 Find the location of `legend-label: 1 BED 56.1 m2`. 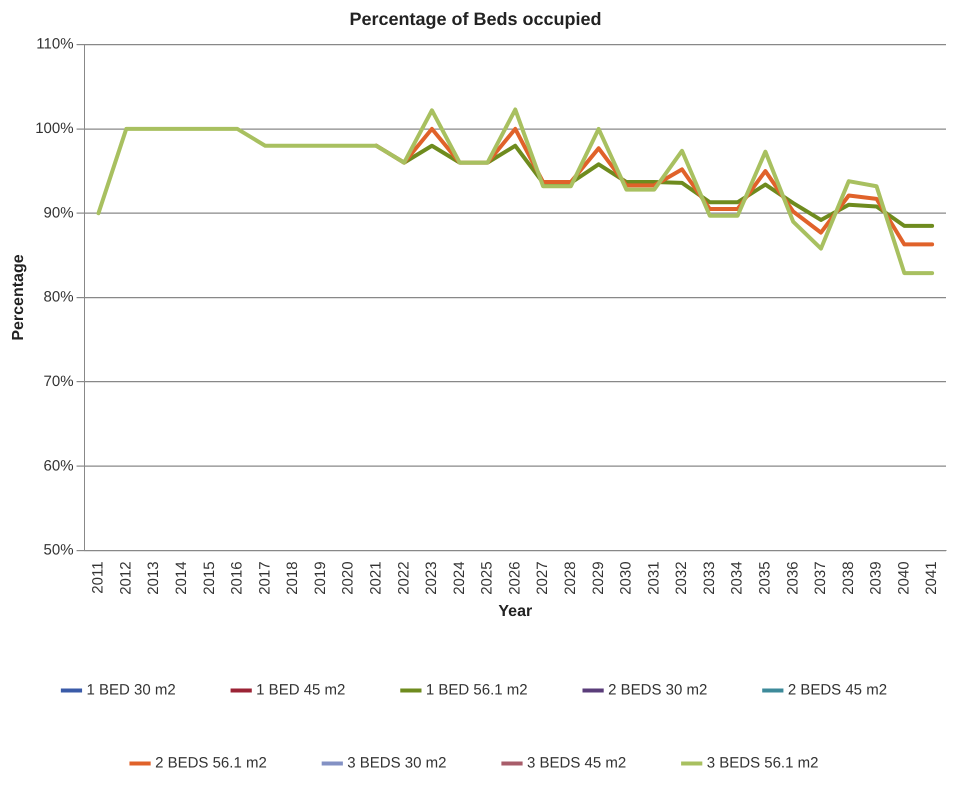

legend-label: 1 BED 56.1 m2 is located at coordinates (477, 690).